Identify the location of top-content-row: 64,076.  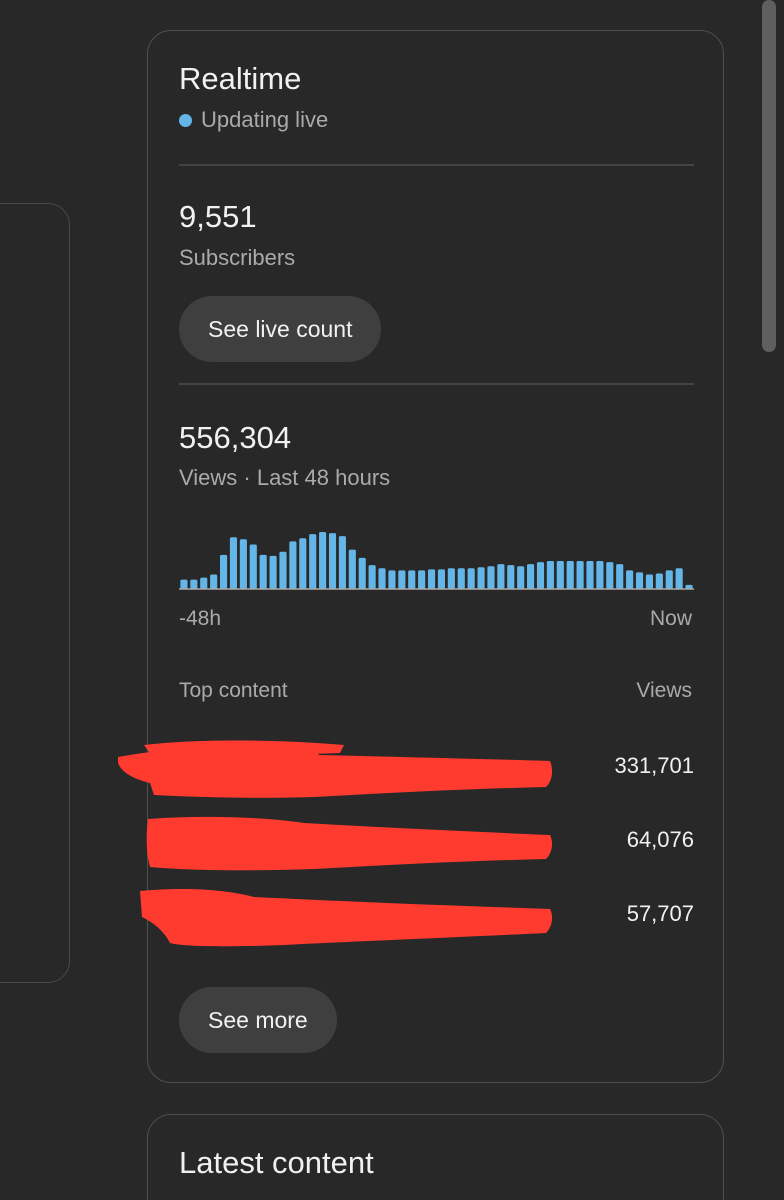
(435, 843).